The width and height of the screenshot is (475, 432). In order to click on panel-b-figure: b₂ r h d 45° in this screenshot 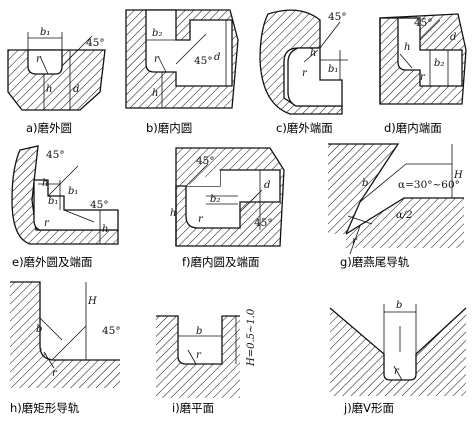, I will do `click(182, 59)`.